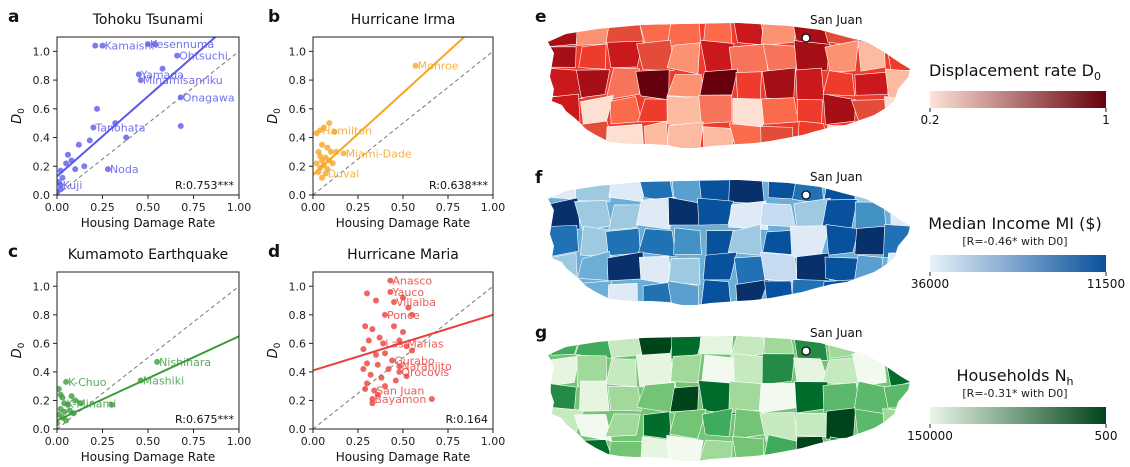 The image size is (1130, 467). I want to click on point-label: Minamisanriku, so click(183, 80).